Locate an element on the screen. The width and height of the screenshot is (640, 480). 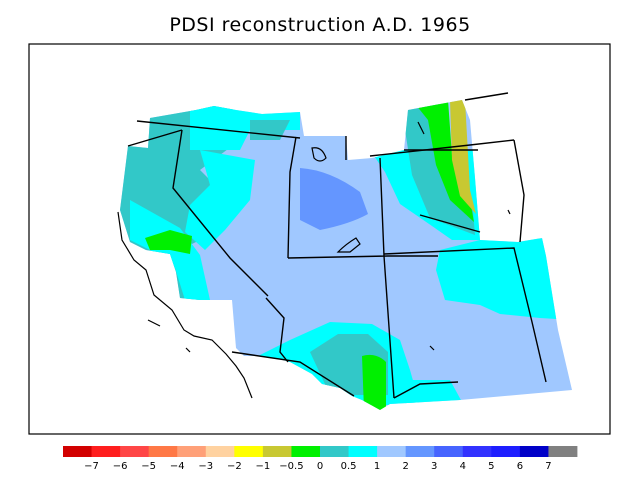
pdsi-region-teal-north is located at coordinates (270, 130).